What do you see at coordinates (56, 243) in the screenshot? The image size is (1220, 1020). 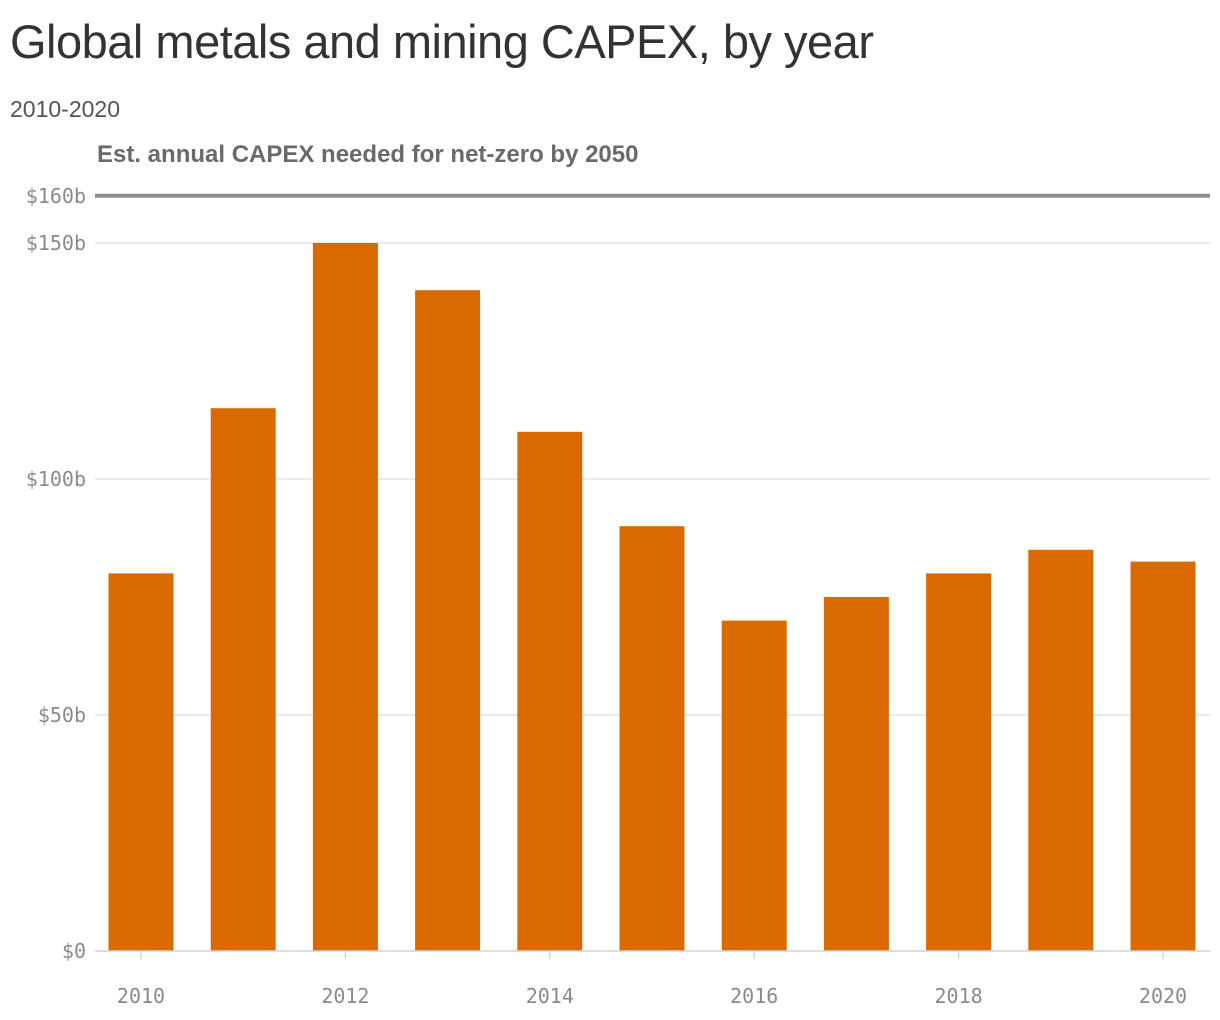 I see `y-tick-label: $150b` at bounding box center [56, 243].